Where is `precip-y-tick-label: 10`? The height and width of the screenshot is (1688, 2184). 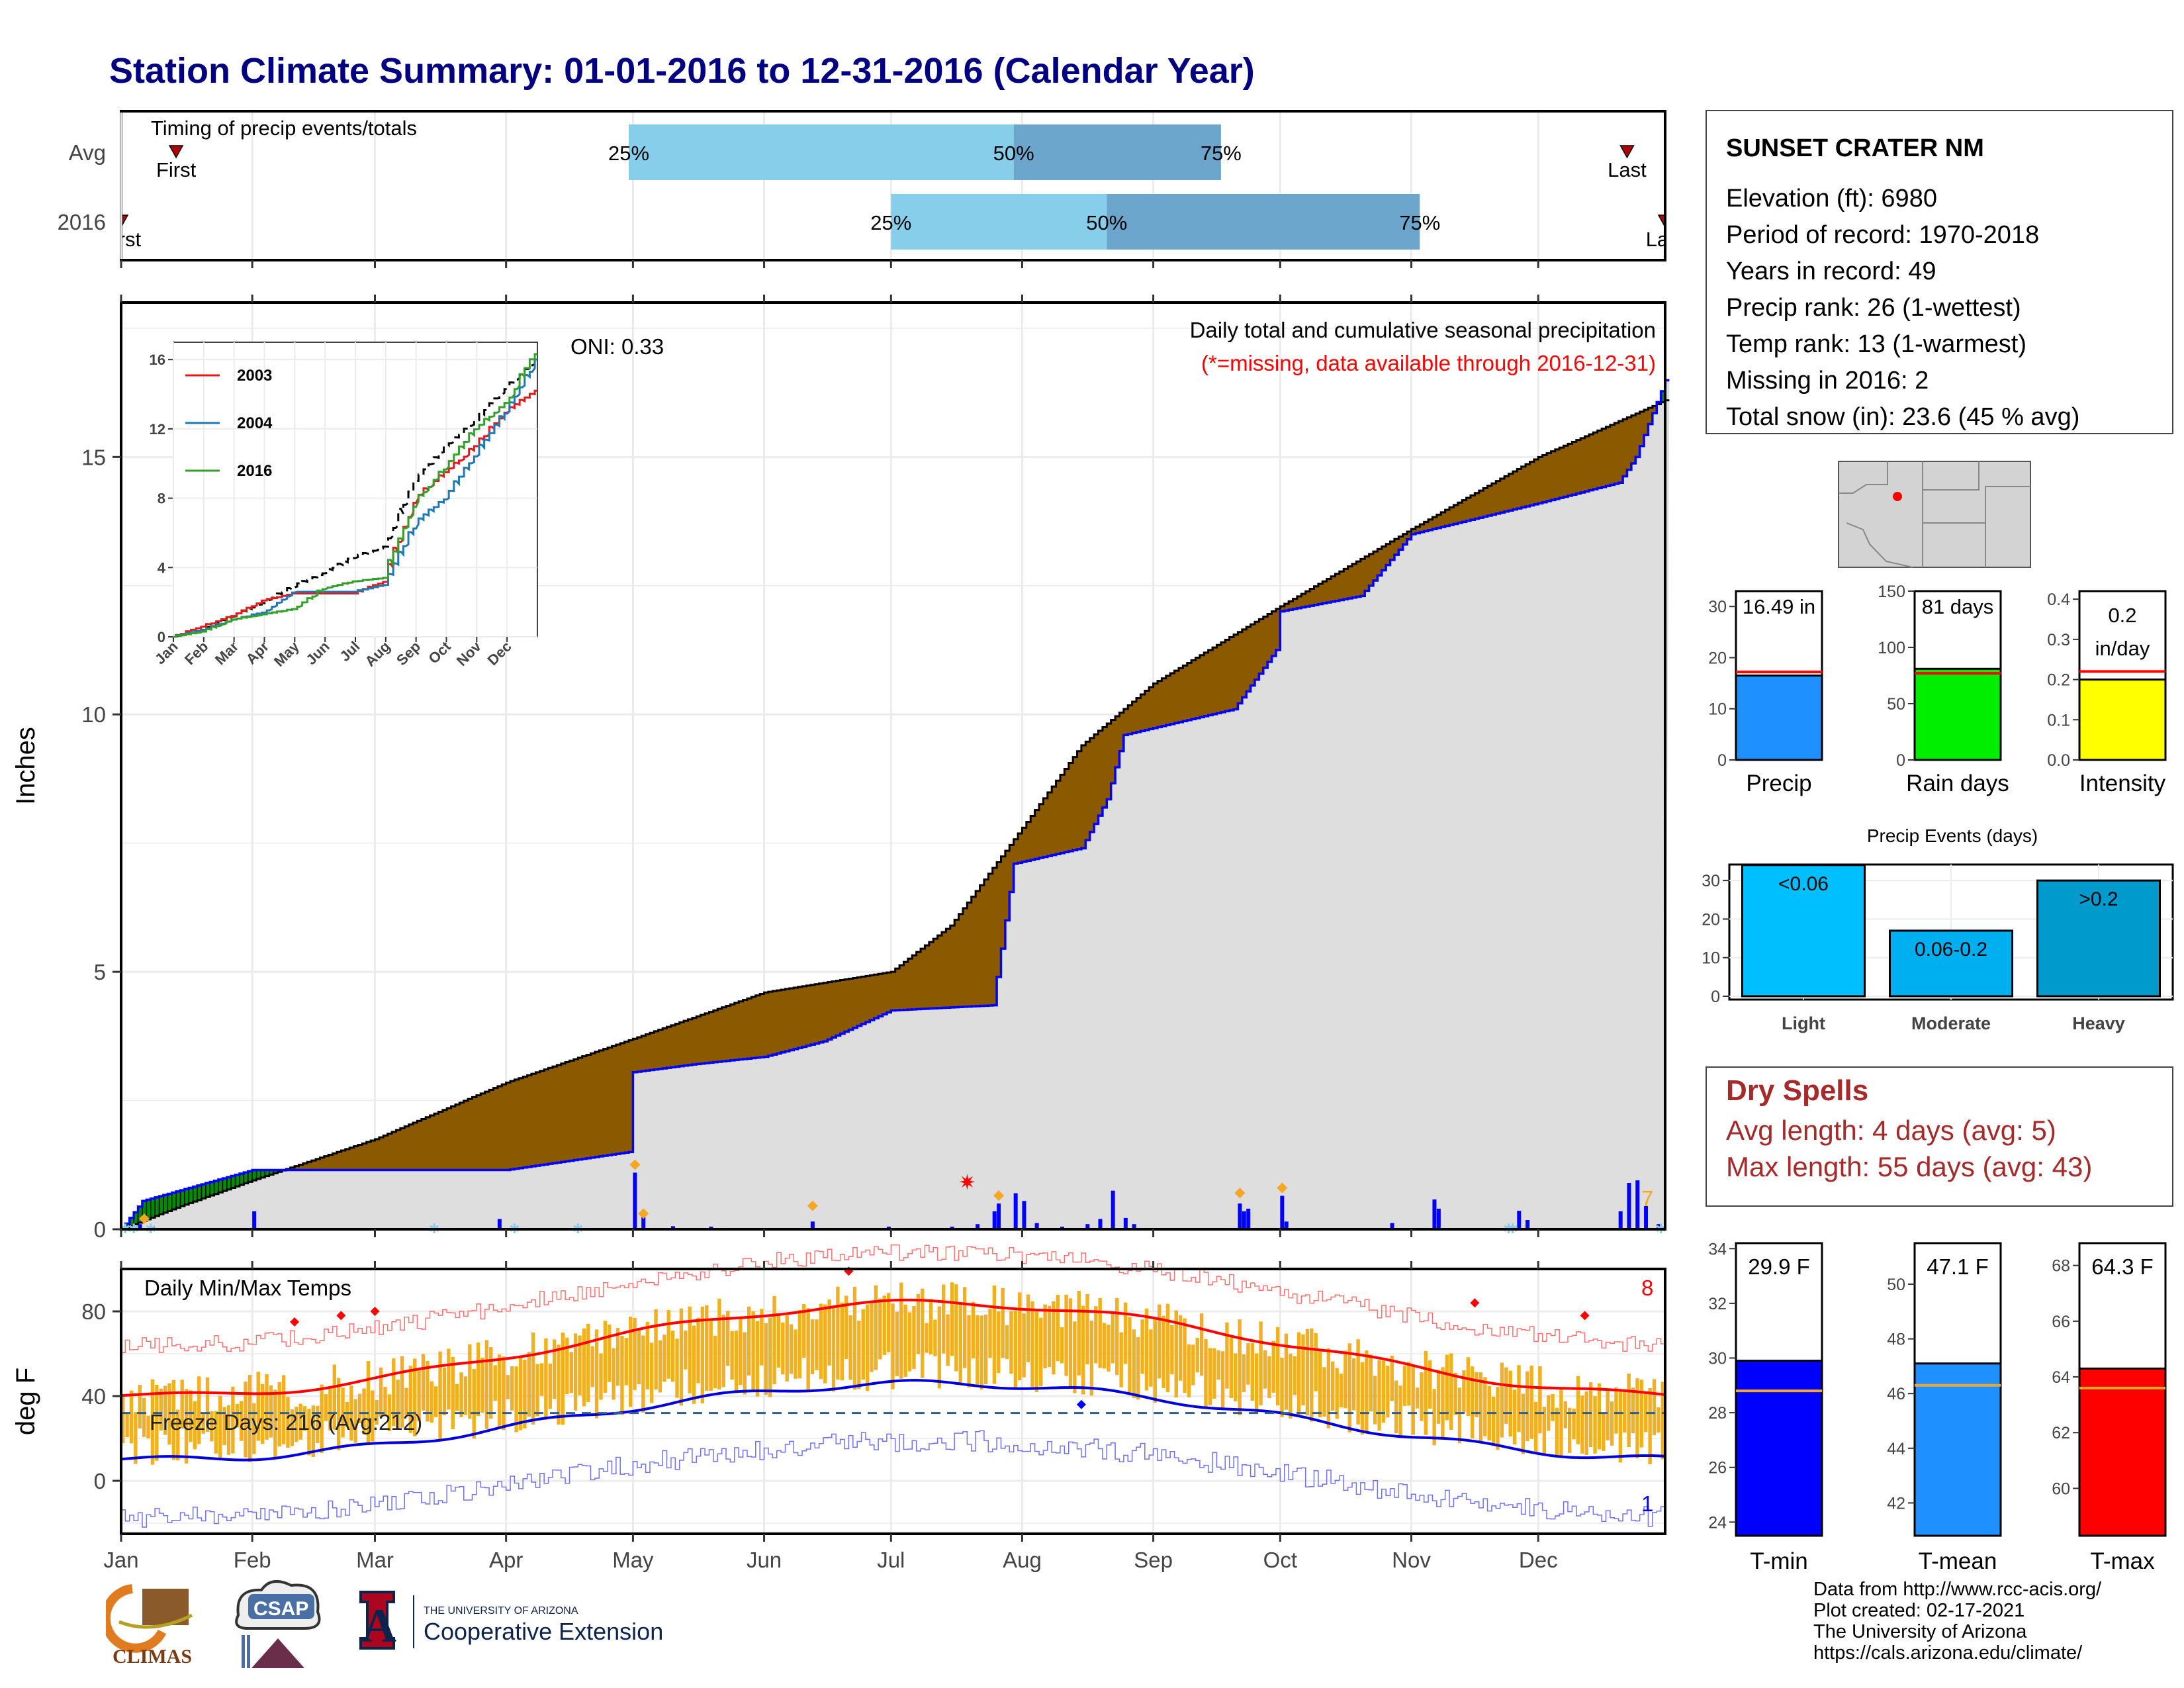
precip-y-tick-label: 10 is located at coordinates (93, 714).